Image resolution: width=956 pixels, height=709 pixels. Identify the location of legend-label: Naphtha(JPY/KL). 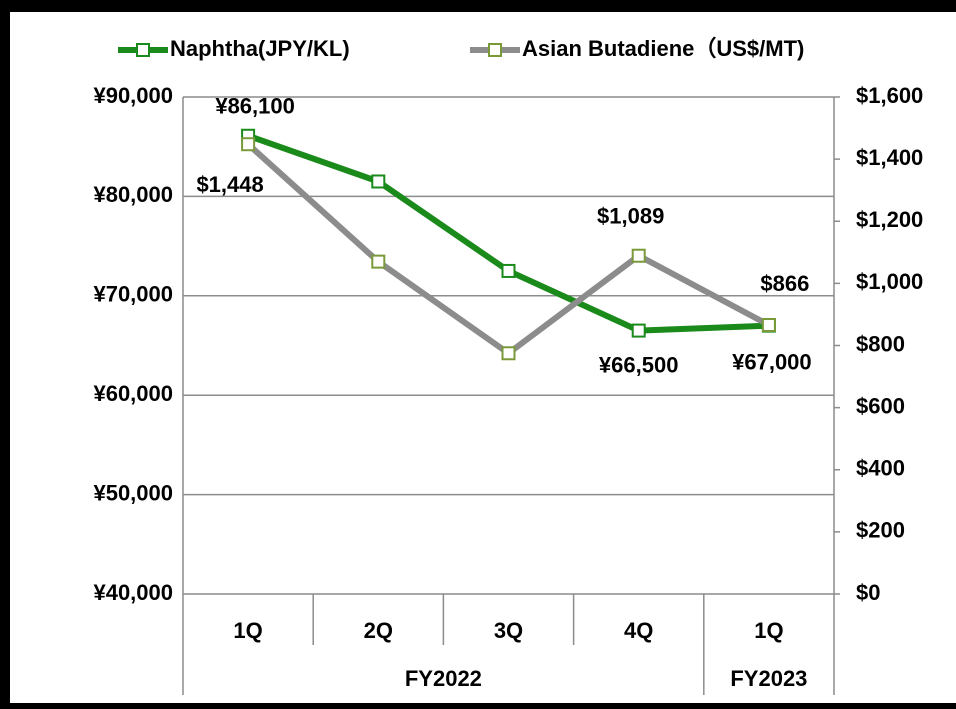
(260, 48).